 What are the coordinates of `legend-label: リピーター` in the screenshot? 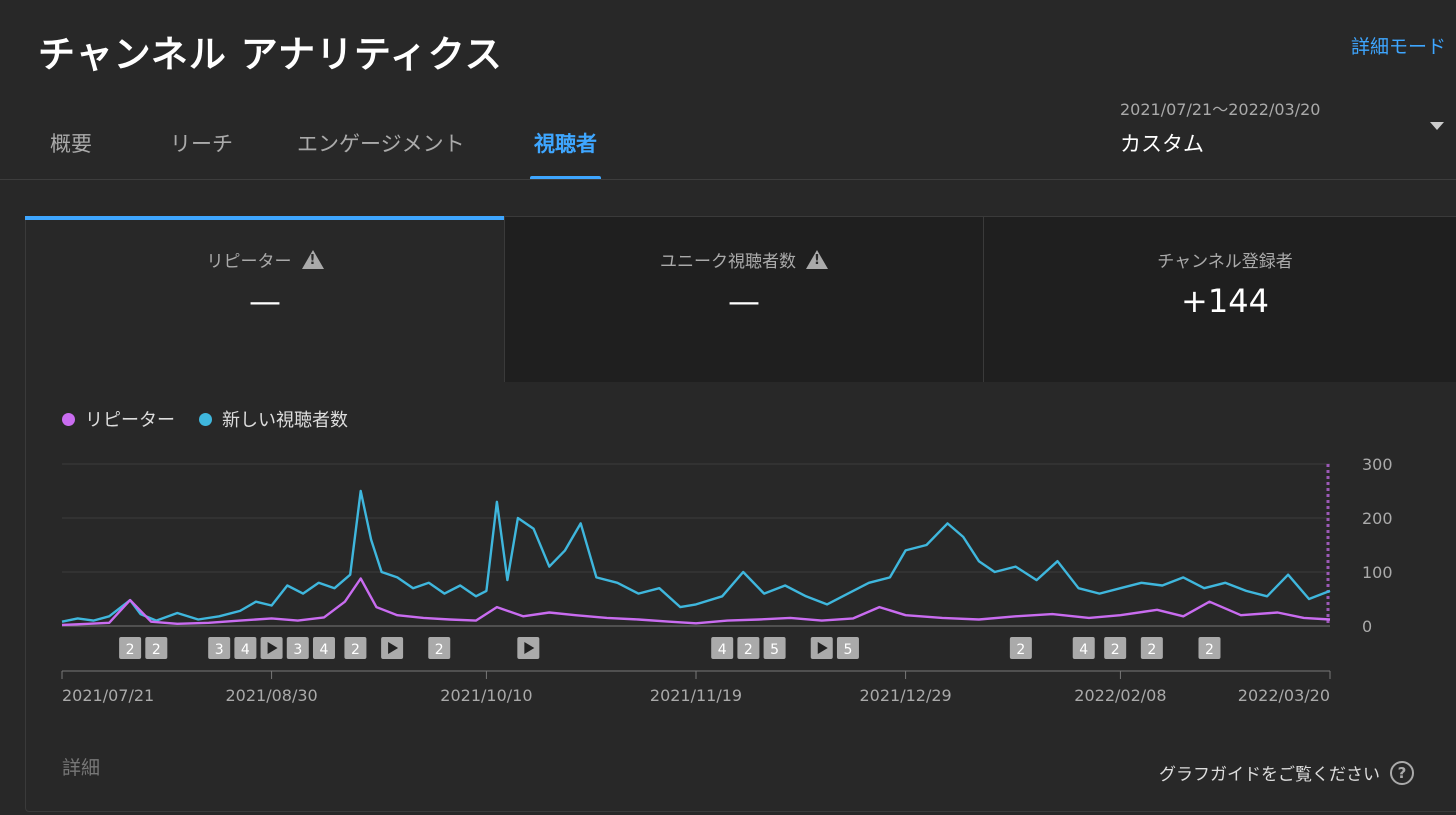 It's located at (130, 420).